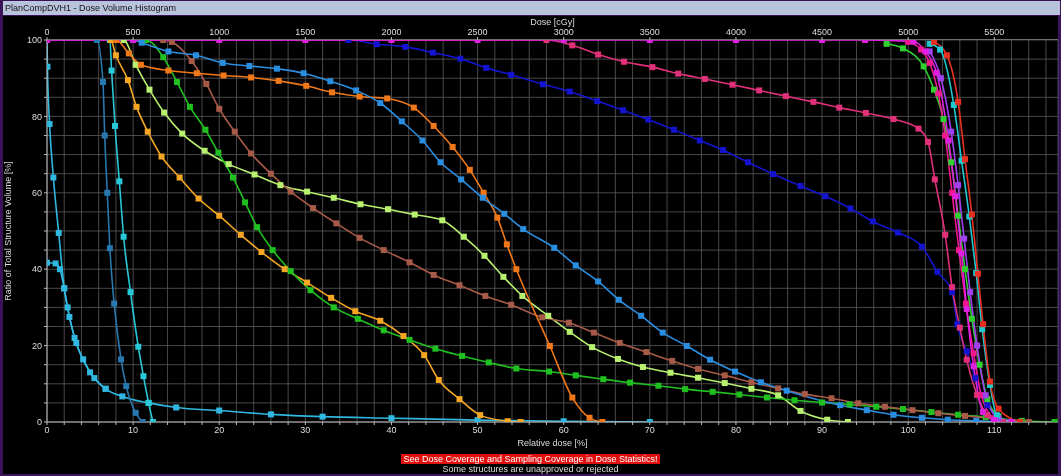  I want to click on y-tick-label: 100, so click(34, 40).